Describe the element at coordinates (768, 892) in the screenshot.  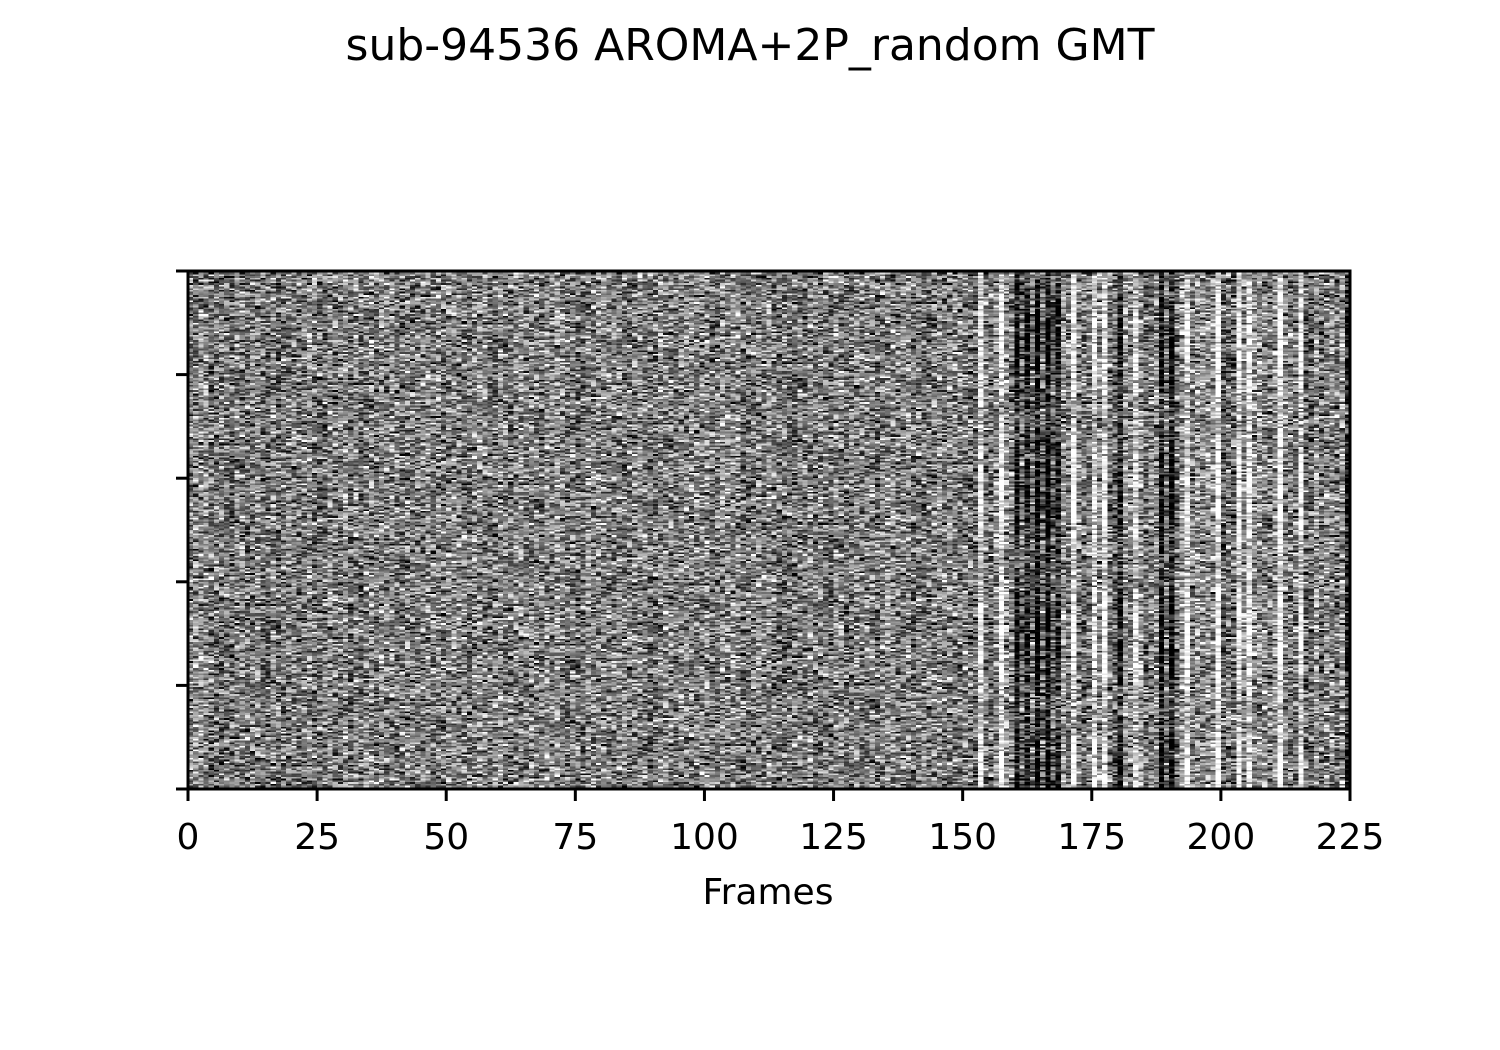
I see `x-axis-label: Frames` at that location.